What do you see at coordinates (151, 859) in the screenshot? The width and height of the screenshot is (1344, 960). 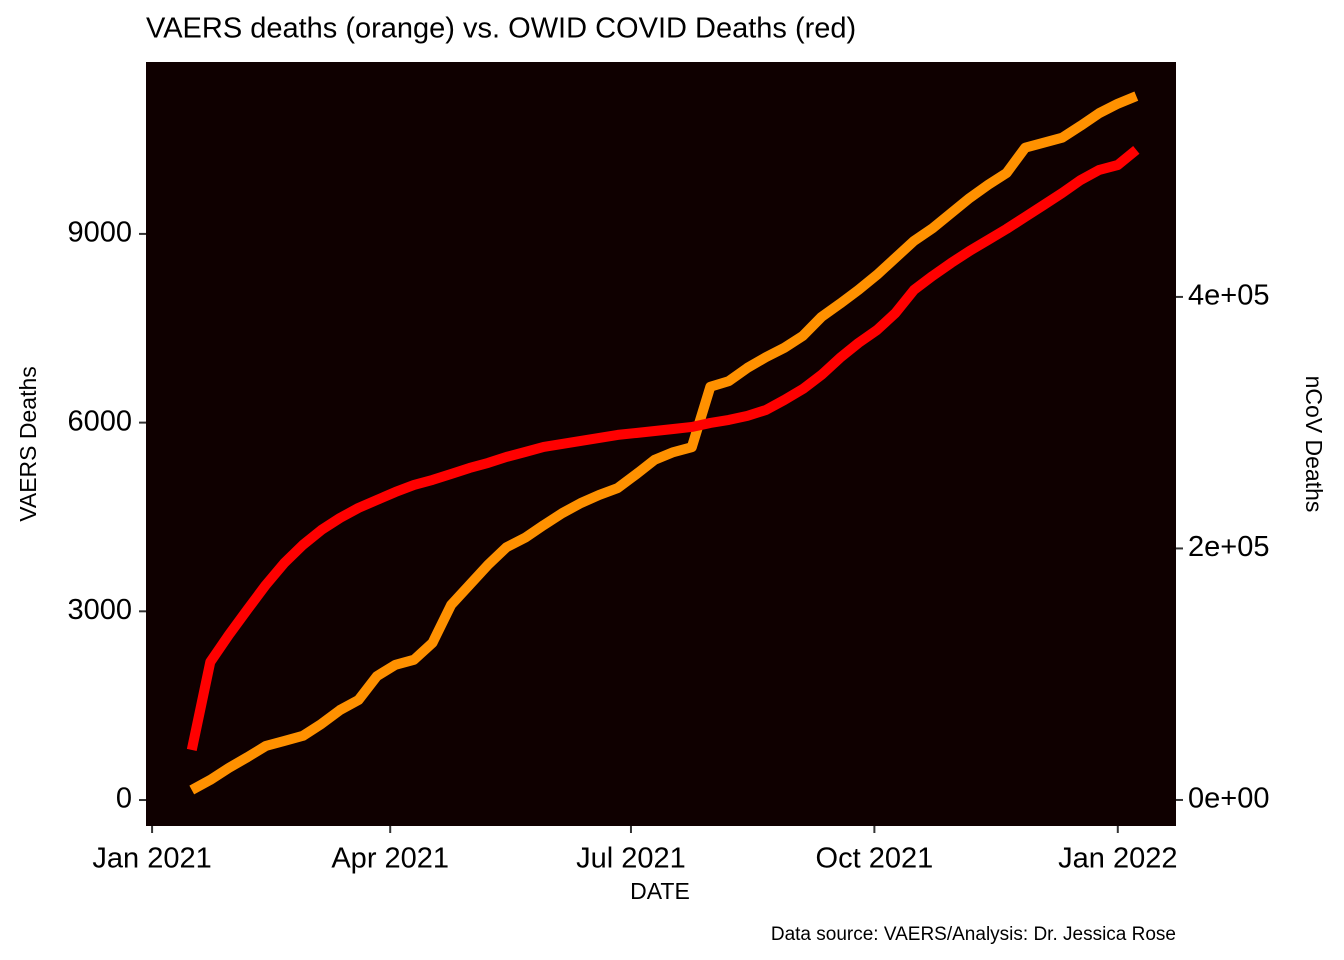 I see `x-tick-label: Jan 2021` at bounding box center [151, 859].